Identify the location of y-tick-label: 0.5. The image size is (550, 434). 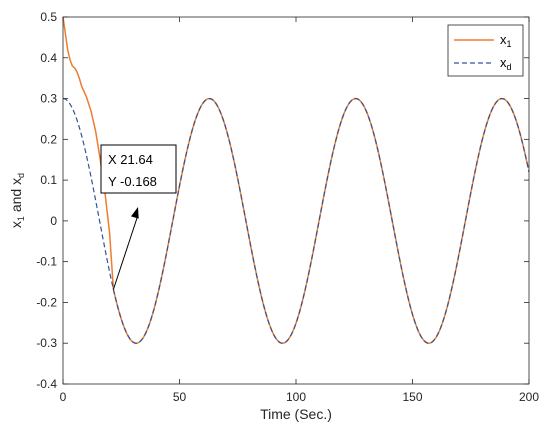
(48, 17).